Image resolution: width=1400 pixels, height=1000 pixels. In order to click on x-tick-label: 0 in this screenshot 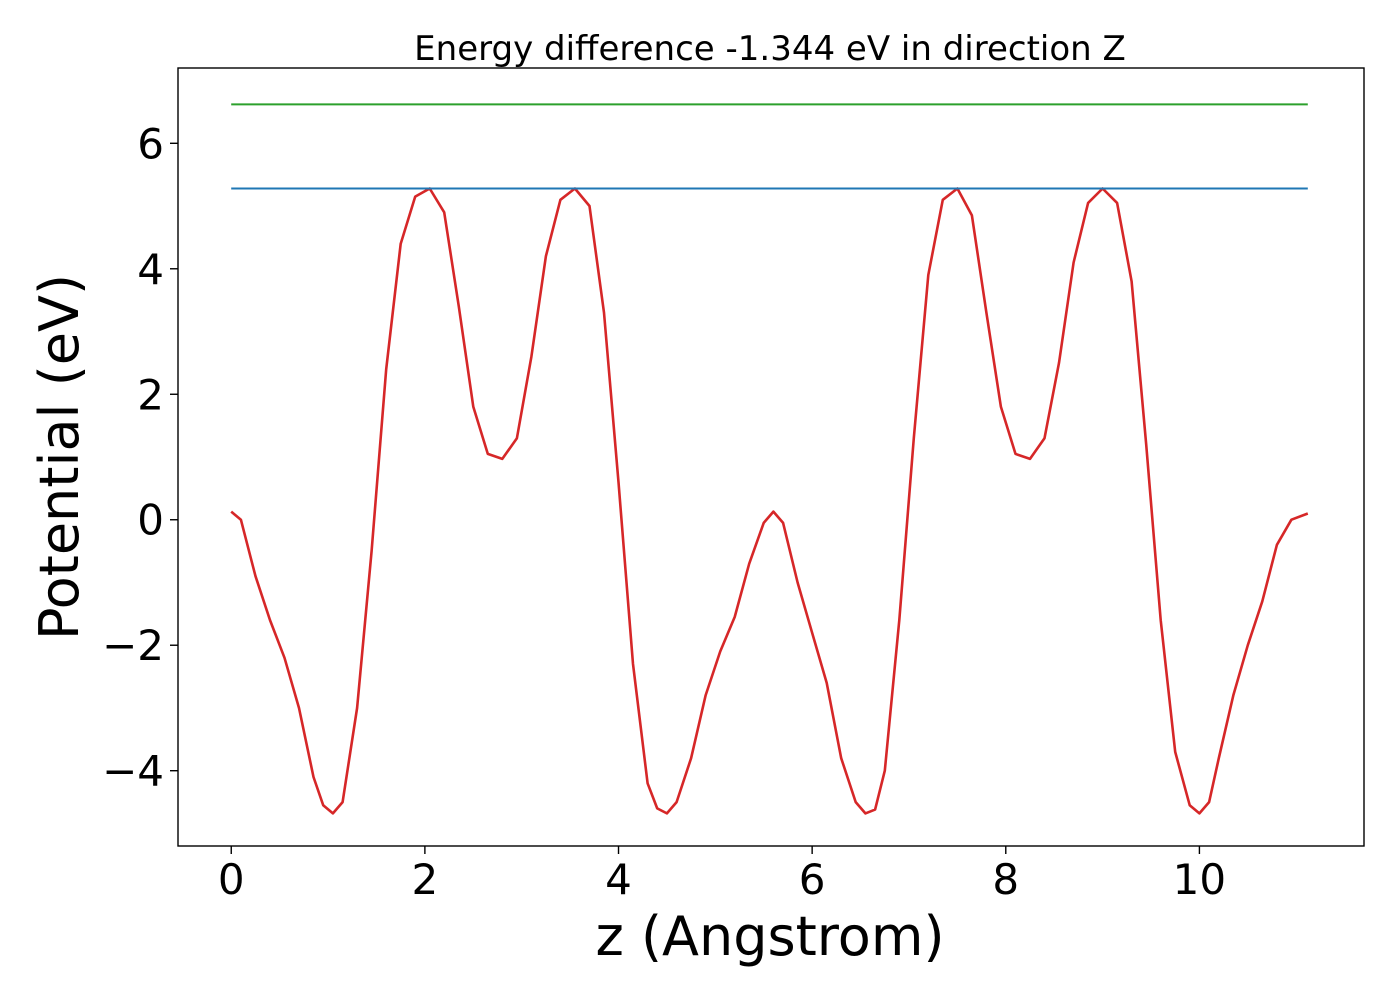, I will do `click(231, 879)`.